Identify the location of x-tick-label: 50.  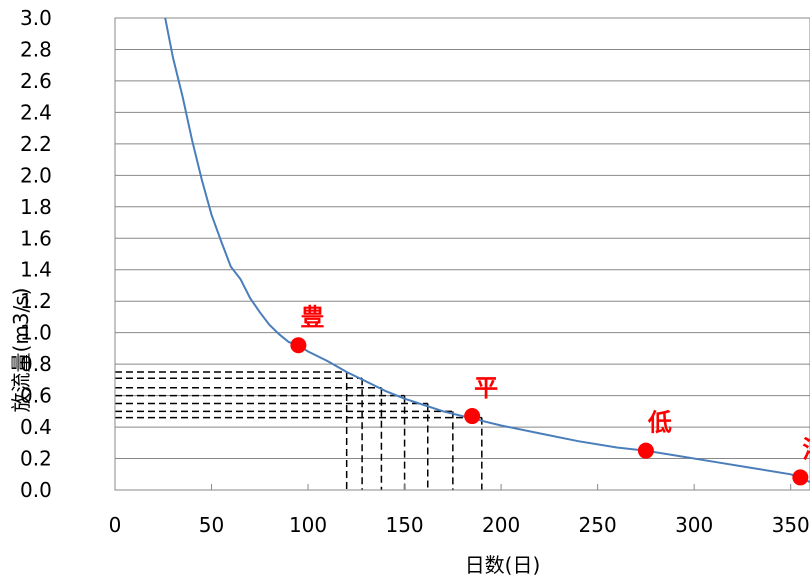
(211, 525).